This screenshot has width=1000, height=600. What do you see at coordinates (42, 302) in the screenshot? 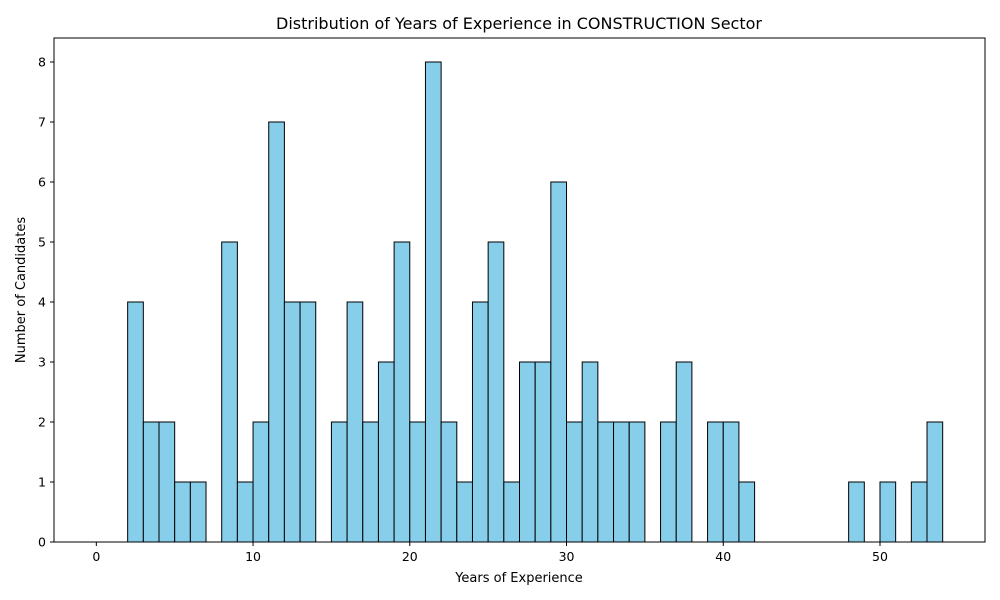
I see `y-tick-label: 4` at bounding box center [42, 302].